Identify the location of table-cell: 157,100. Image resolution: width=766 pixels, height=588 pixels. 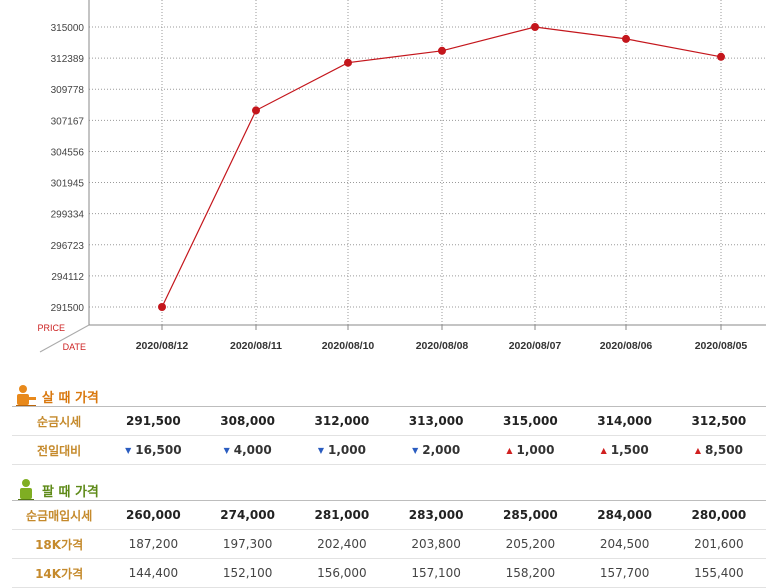
(436, 573).